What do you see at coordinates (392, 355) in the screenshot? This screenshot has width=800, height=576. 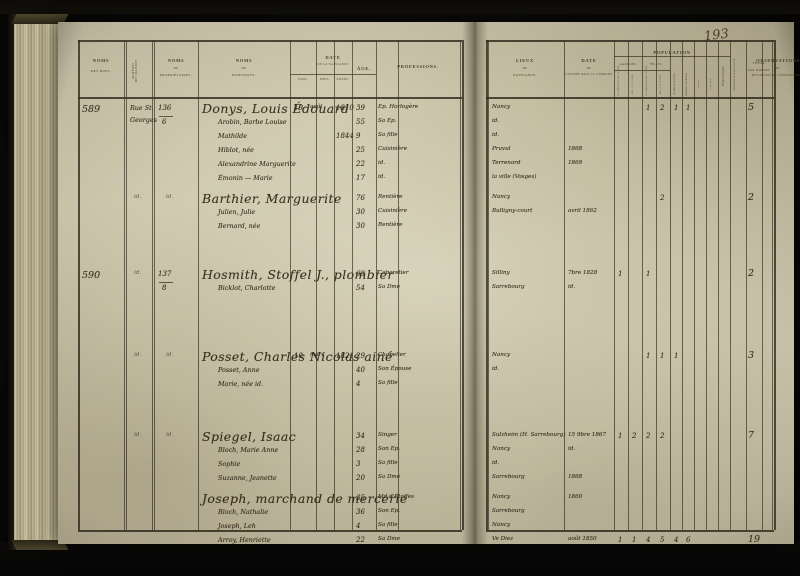 I see `inhabitant-profession: Chapelier` at bounding box center [392, 355].